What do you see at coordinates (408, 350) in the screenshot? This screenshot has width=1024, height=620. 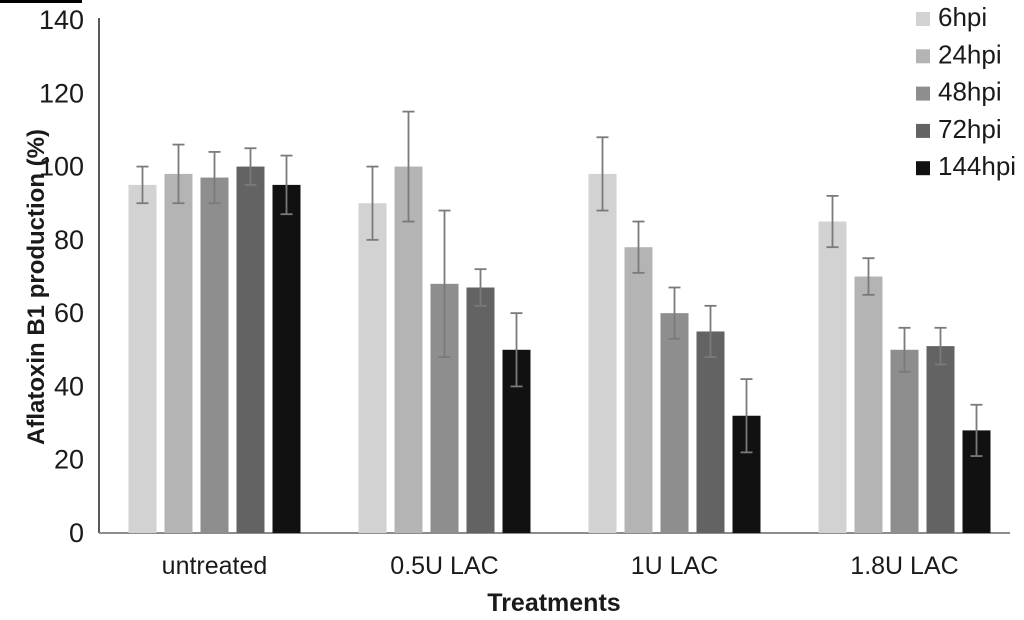 I see `bar-0.5u-lac-24hpi` at bounding box center [408, 350].